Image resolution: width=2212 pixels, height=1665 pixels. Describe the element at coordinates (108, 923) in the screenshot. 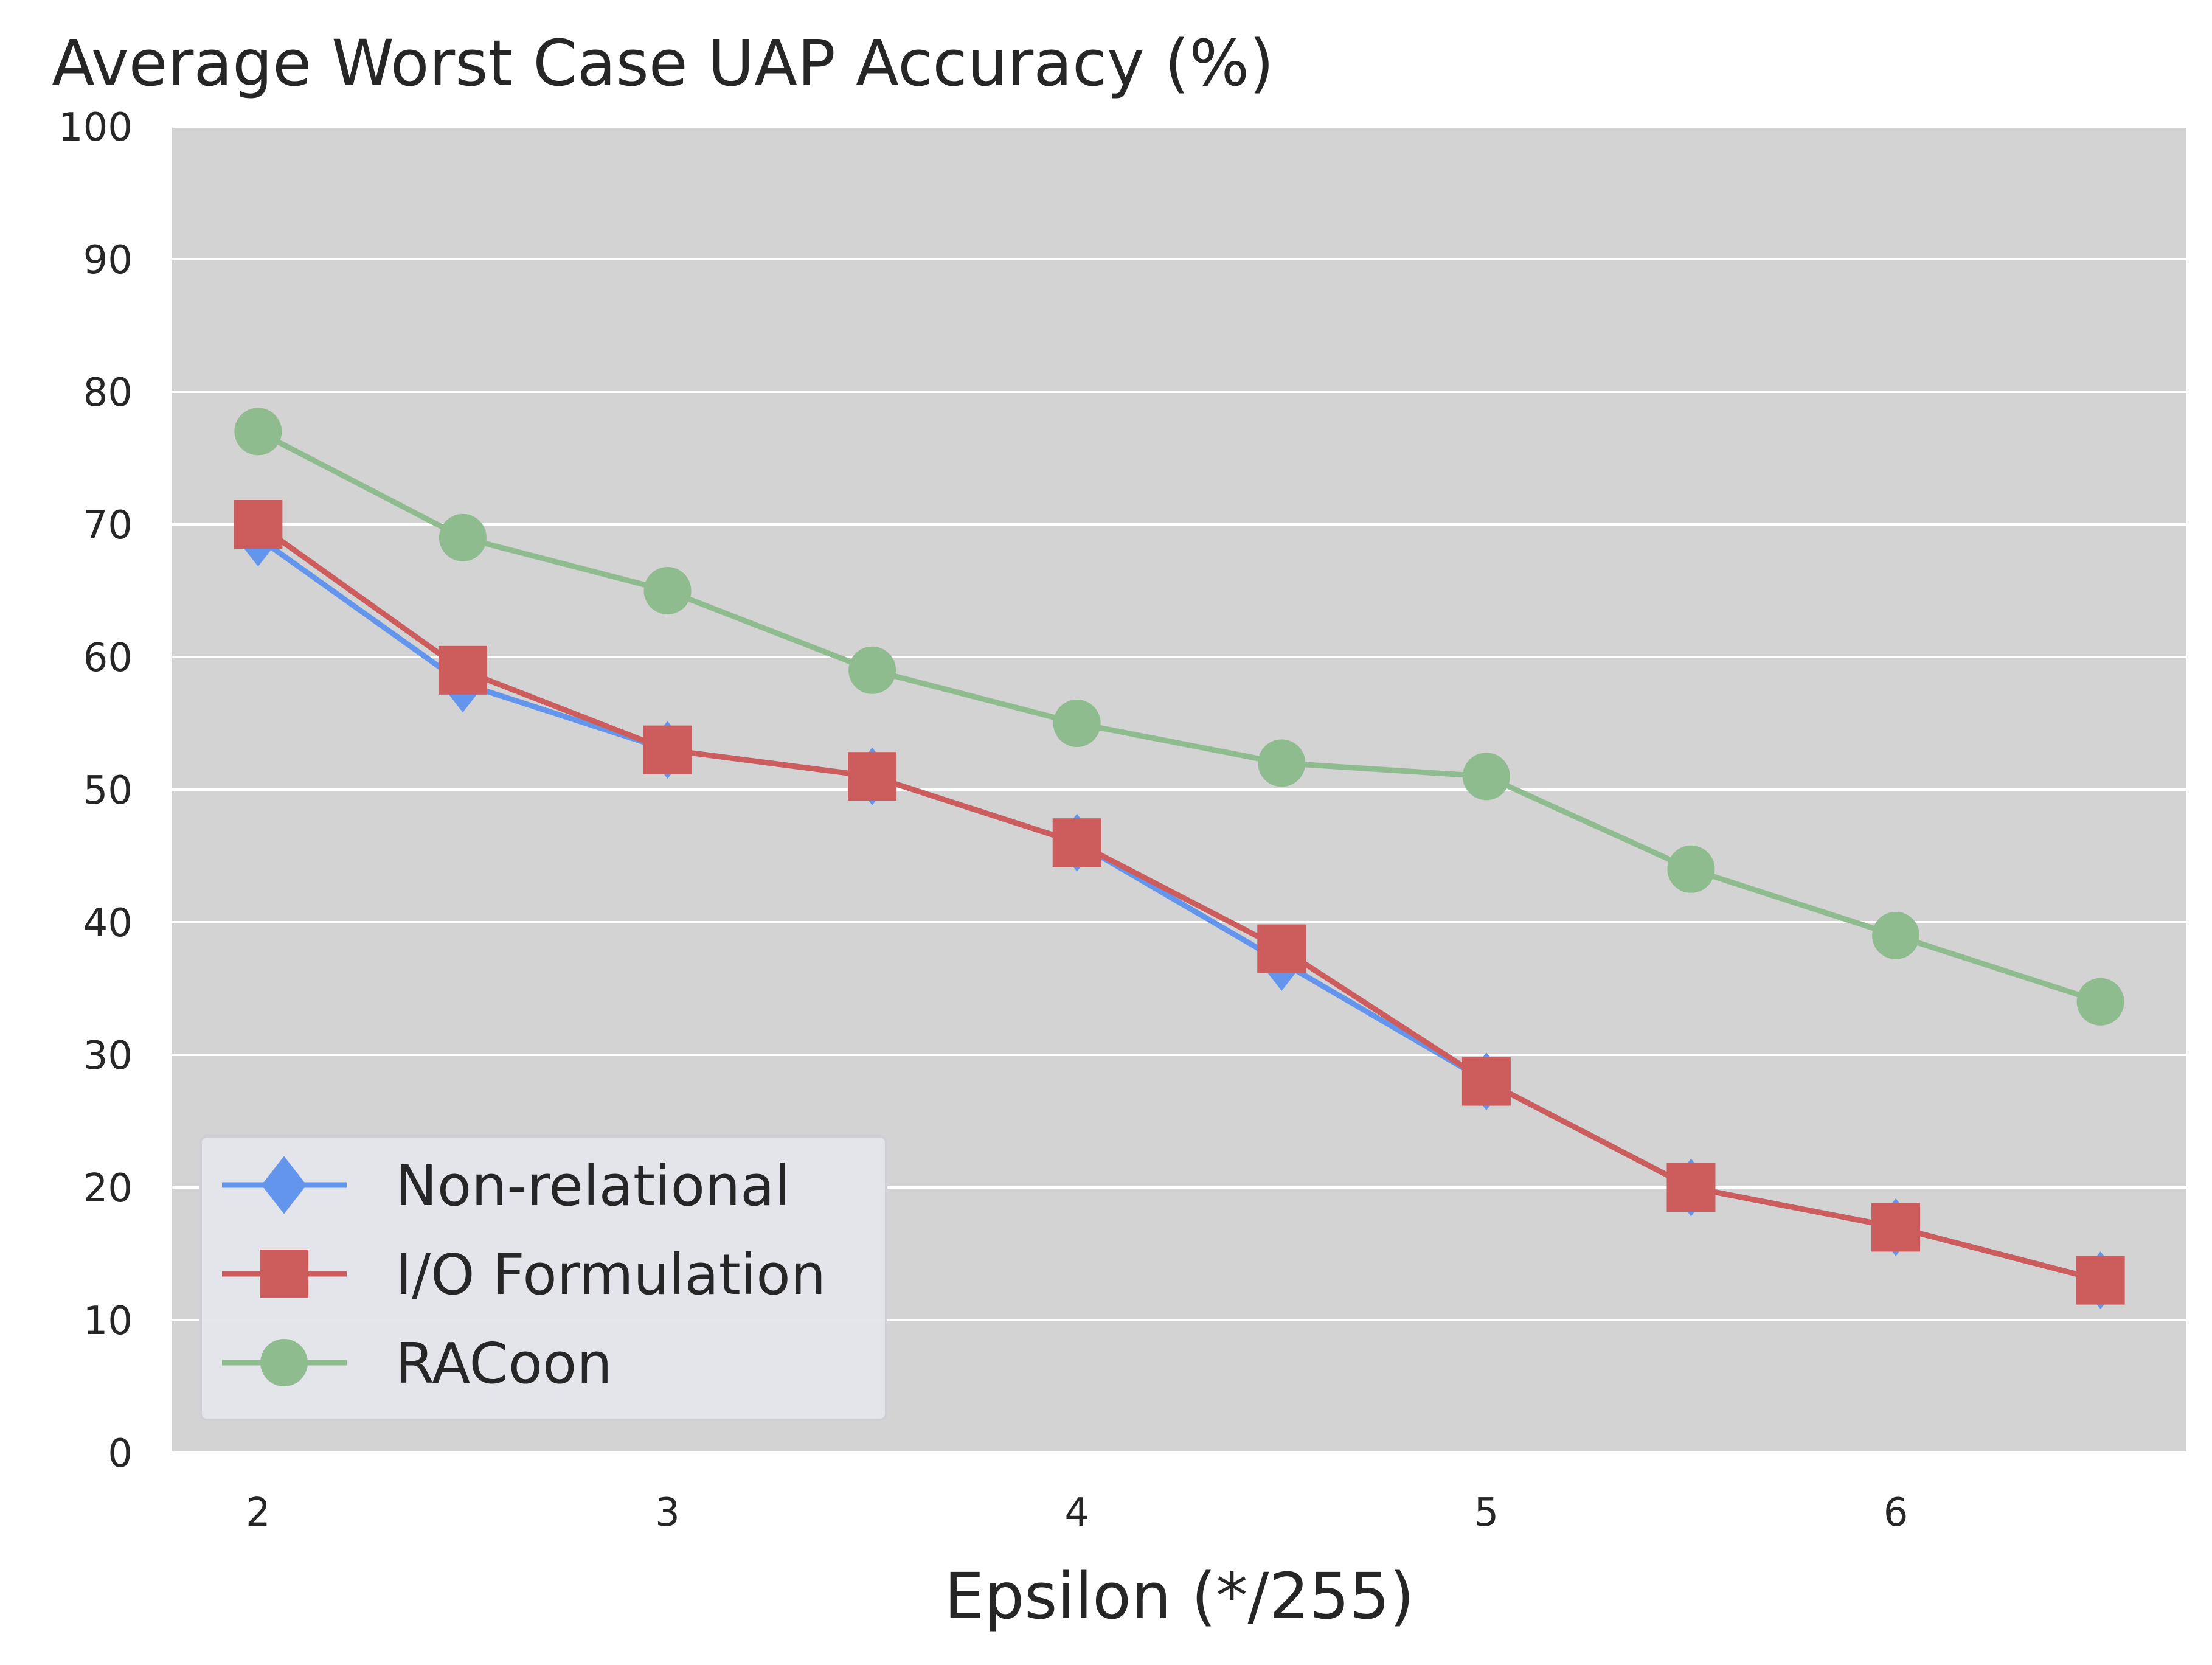

I see `y-tick-label: 40` at that location.